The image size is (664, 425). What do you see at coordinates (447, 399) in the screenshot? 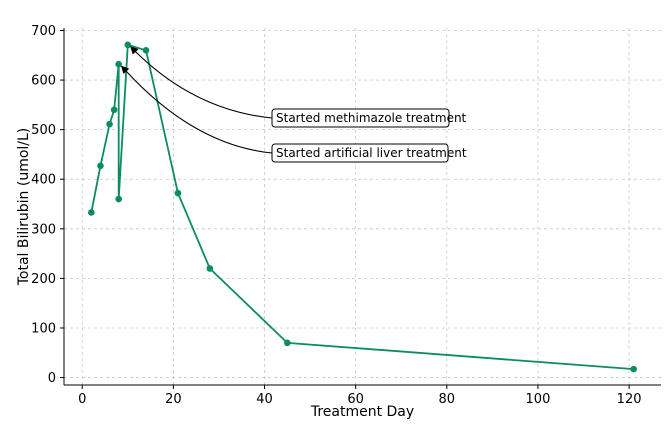
I see `x-tick-label: 80` at bounding box center [447, 399].